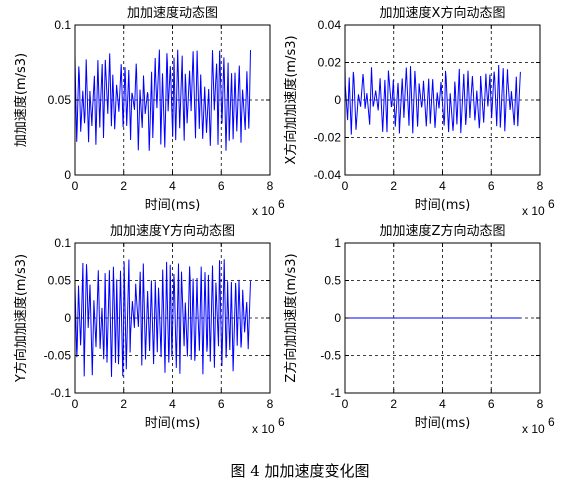 This screenshot has width=584, height=493. Describe the element at coordinates (21, 100) in the screenshot. I see `y-axis-label: 加加速度(m/s3)` at that location.